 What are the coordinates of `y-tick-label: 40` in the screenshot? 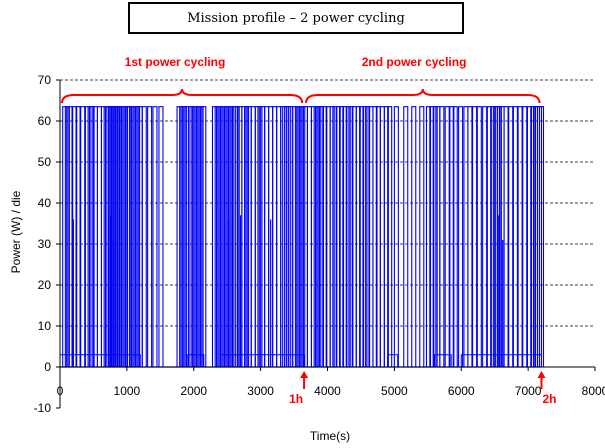 It's located at (45, 203).